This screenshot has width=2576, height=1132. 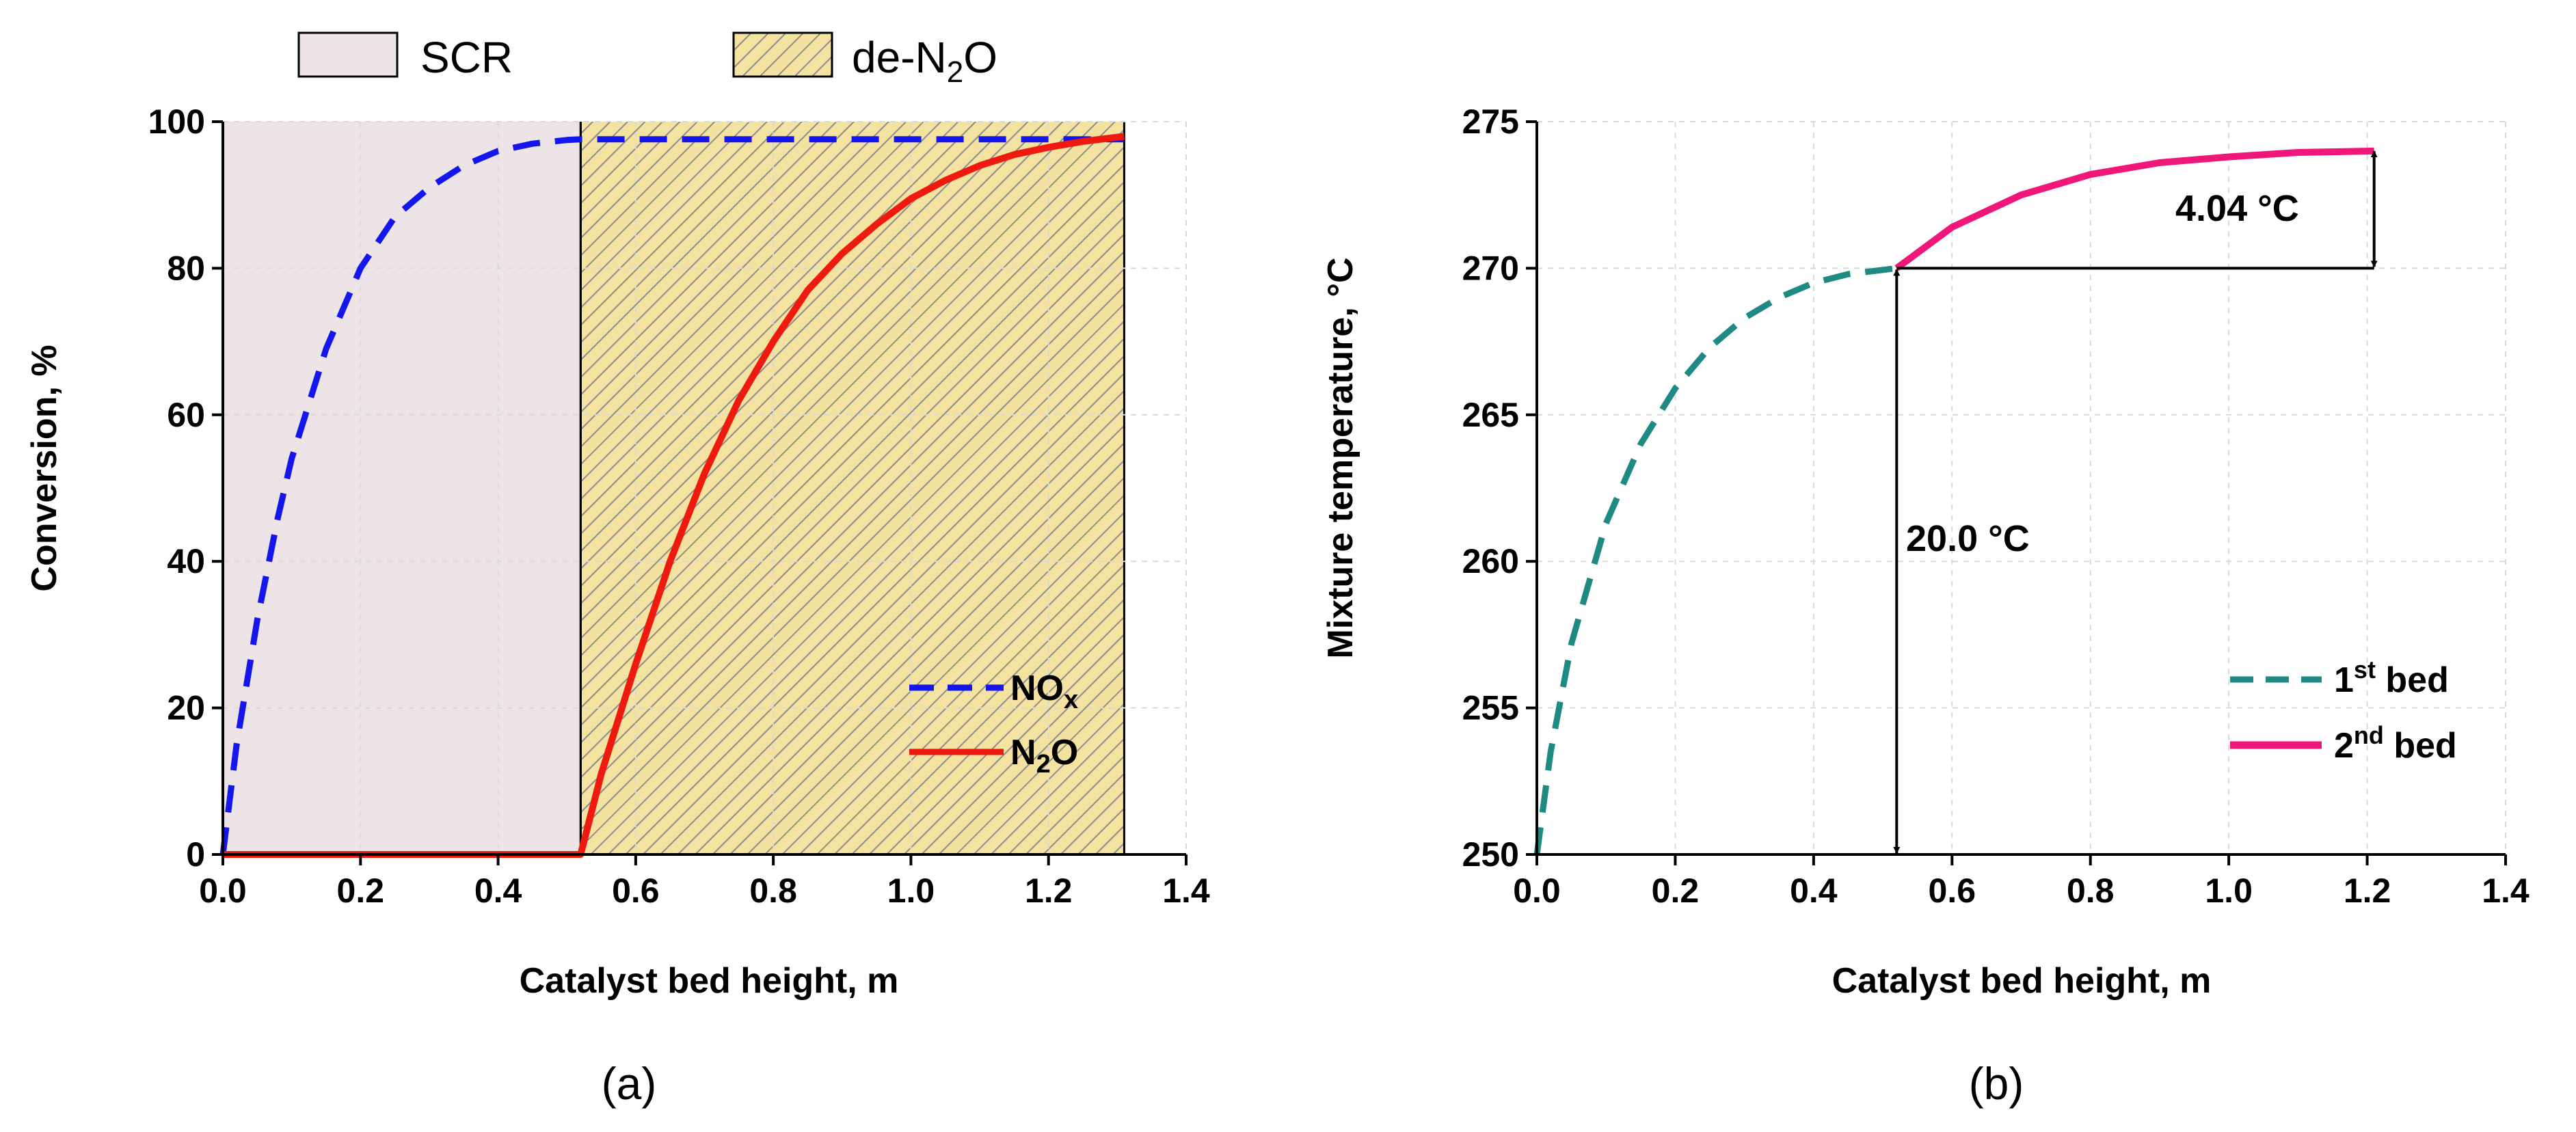 What do you see at coordinates (186, 268) in the screenshot?
I see `y-tick-label: 80` at bounding box center [186, 268].